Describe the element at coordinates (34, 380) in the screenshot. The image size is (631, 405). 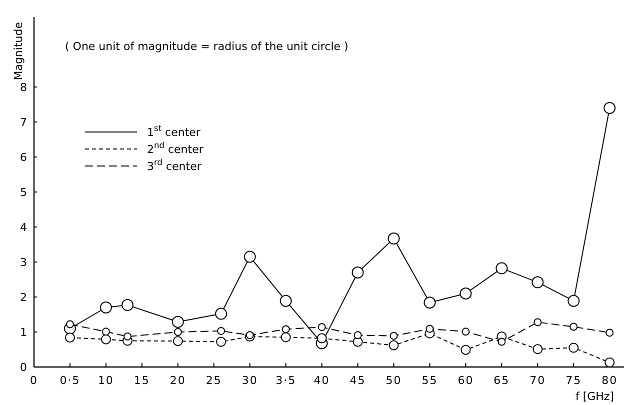
I see `x-tick-label: 0` at that location.